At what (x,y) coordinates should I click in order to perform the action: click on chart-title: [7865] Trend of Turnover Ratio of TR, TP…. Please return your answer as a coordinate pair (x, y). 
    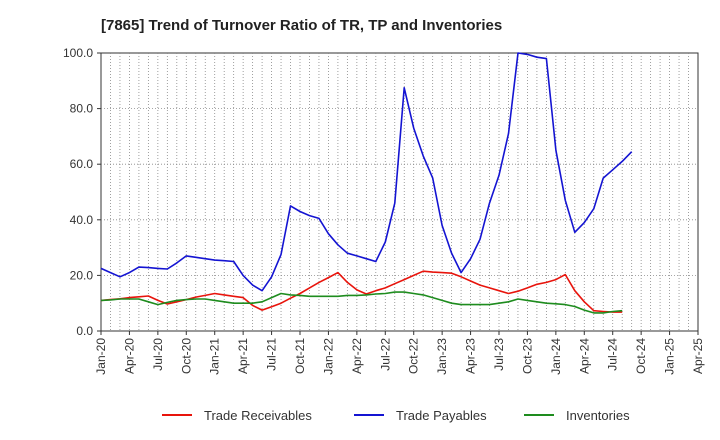
    Looking at the image, I should click on (301, 25).